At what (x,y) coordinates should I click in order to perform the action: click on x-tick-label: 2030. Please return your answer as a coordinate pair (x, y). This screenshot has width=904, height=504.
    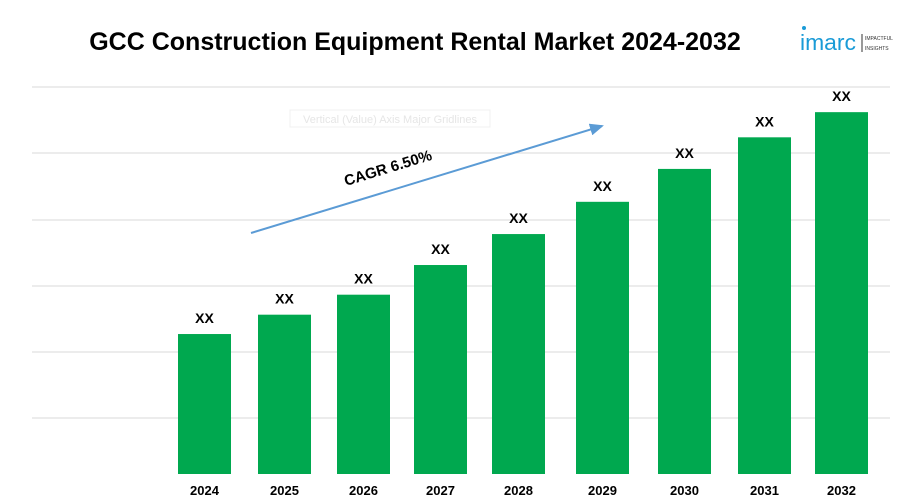
    Looking at the image, I should click on (684, 490).